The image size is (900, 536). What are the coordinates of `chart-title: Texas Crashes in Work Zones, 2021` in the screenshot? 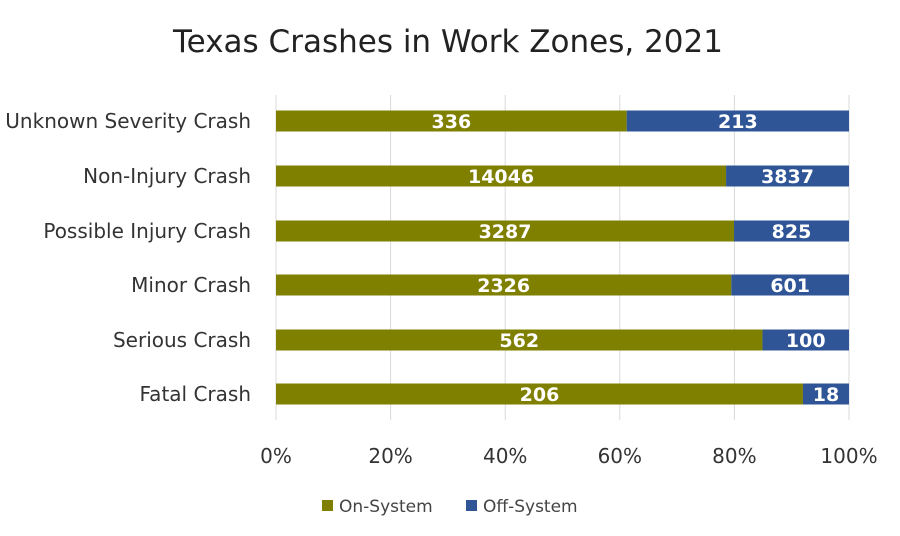 It's located at (447, 42).